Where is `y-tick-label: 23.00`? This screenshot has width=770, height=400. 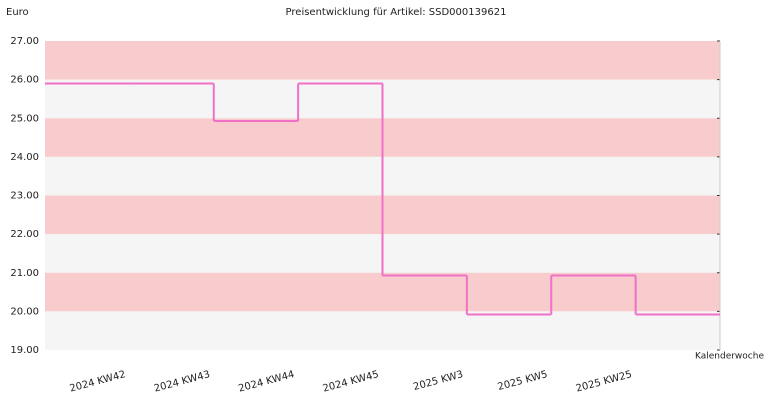 y-tick-label: 23.00 is located at coordinates (24, 196).